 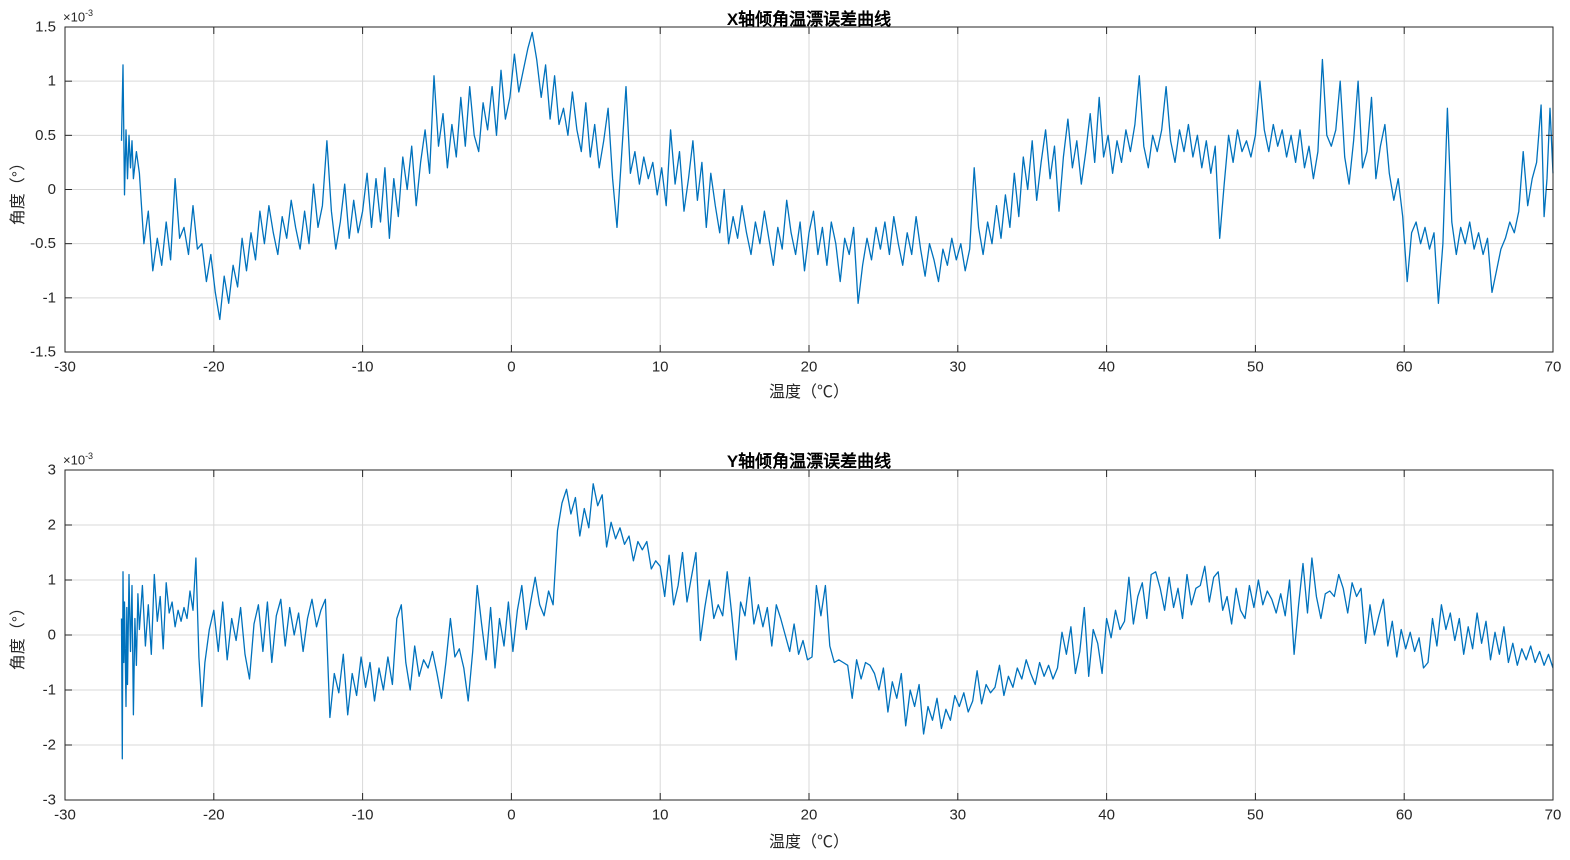 What do you see at coordinates (52, 635) in the screenshot?
I see `chart2-y-tick-label: 0` at bounding box center [52, 635].